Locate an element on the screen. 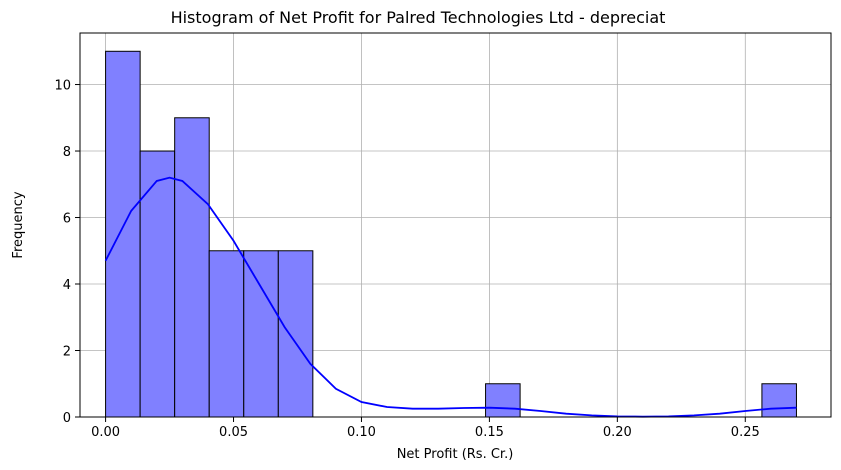 The width and height of the screenshot is (841, 470). y-tick-label-0: 0 is located at coordinates (67, 418).